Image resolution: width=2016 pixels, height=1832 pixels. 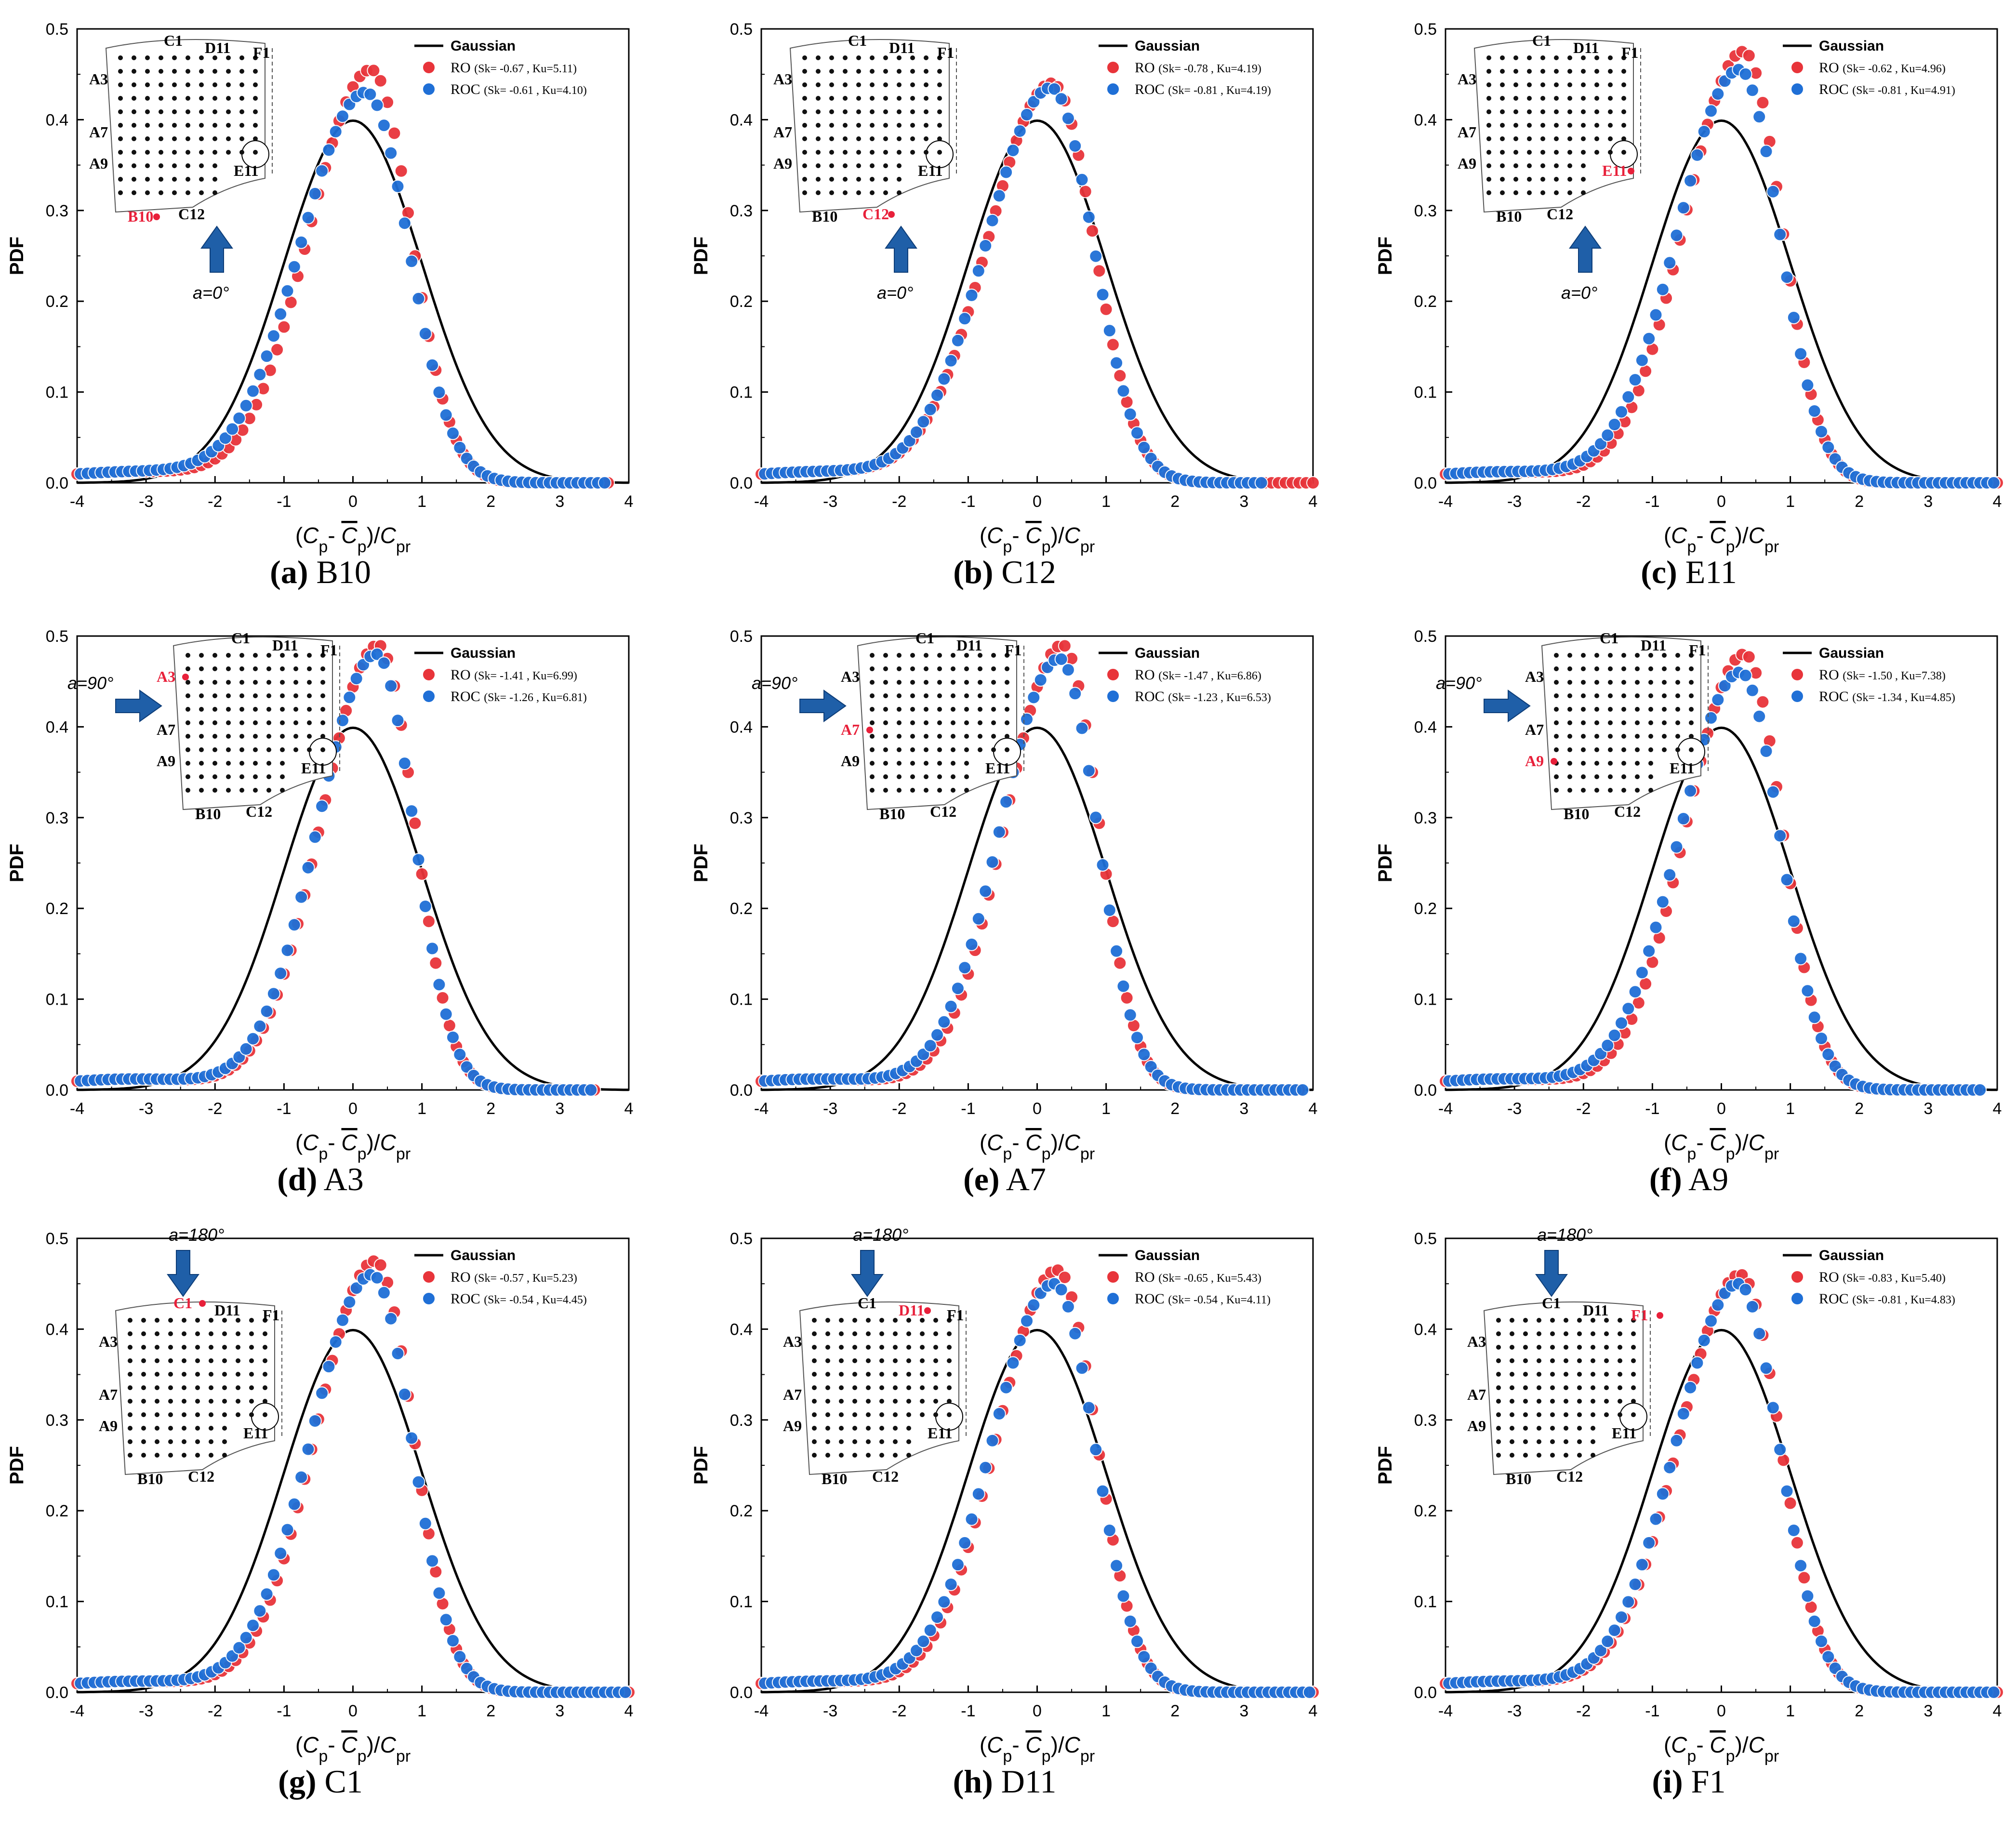 What do you see at coordinates (1426, 1511) in the screenshot?
I see `y-tick-label: 0.2` at bounding box center [1426, 1511].